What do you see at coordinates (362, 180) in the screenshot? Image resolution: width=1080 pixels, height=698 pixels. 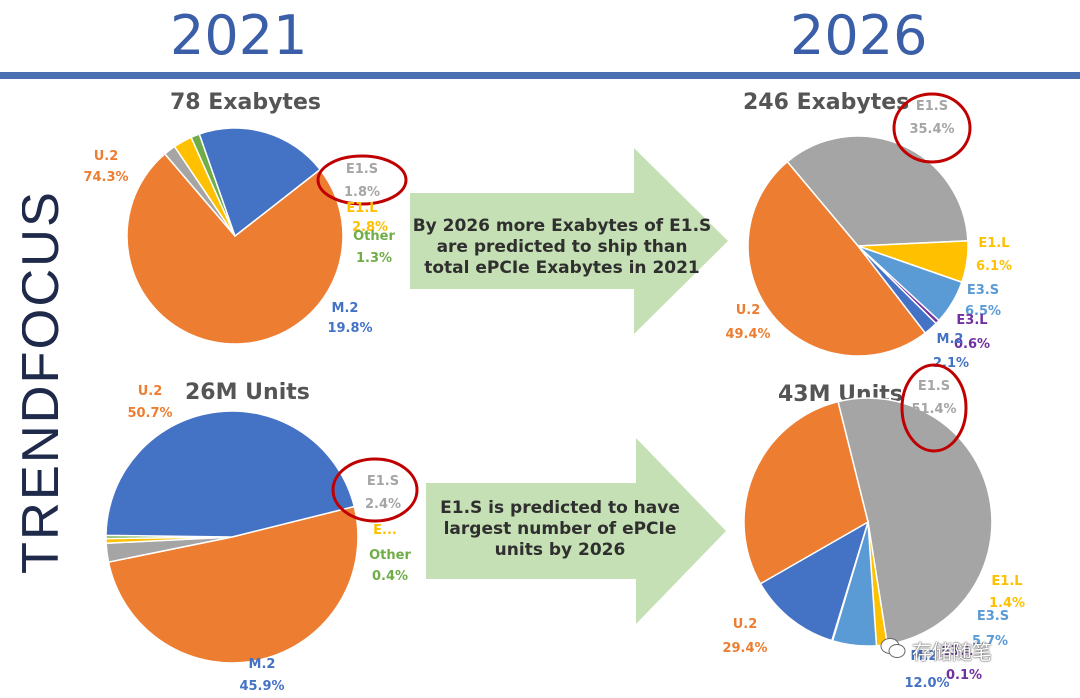 I see `highlight-ring-2021-exabytes` at bounding box center [362, 180].